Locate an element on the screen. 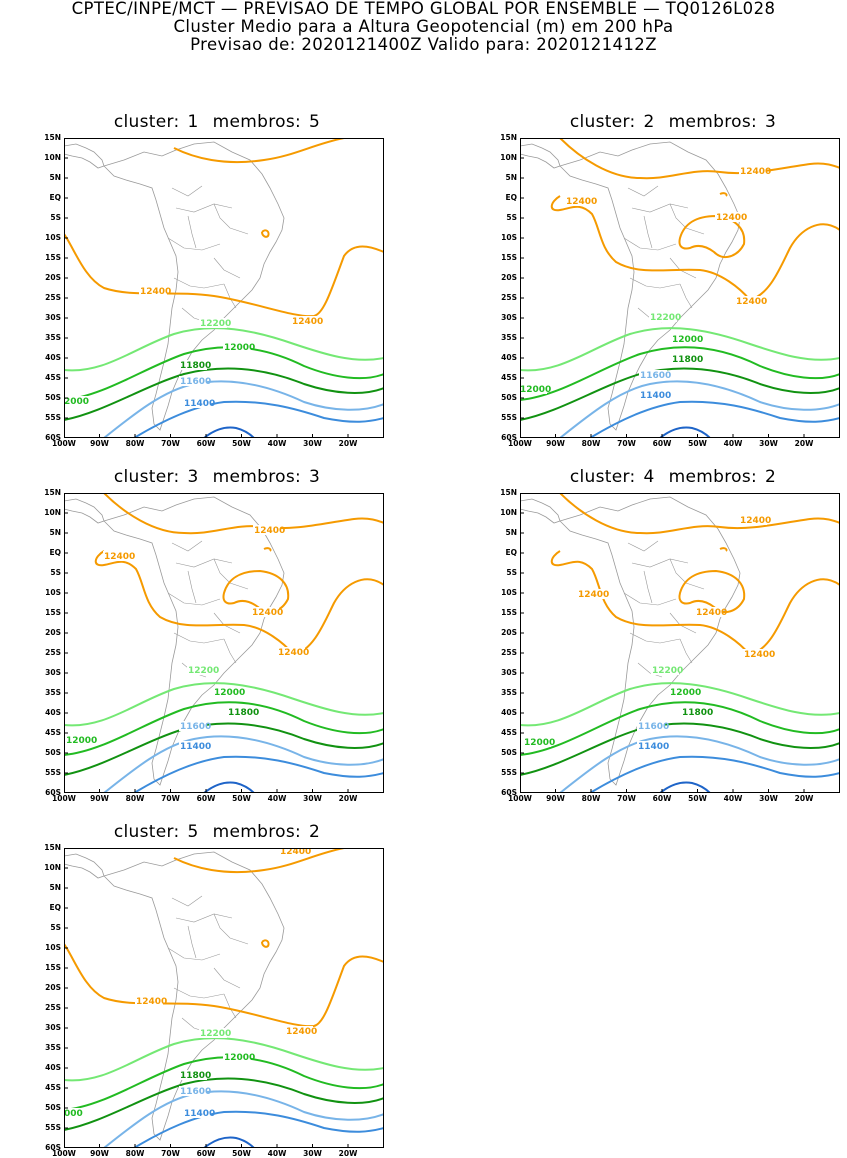 The width and height of the screenshot is (847, 1158). panel-title: cluster: 5 membros: 2 is located at coordinates (224, 832).